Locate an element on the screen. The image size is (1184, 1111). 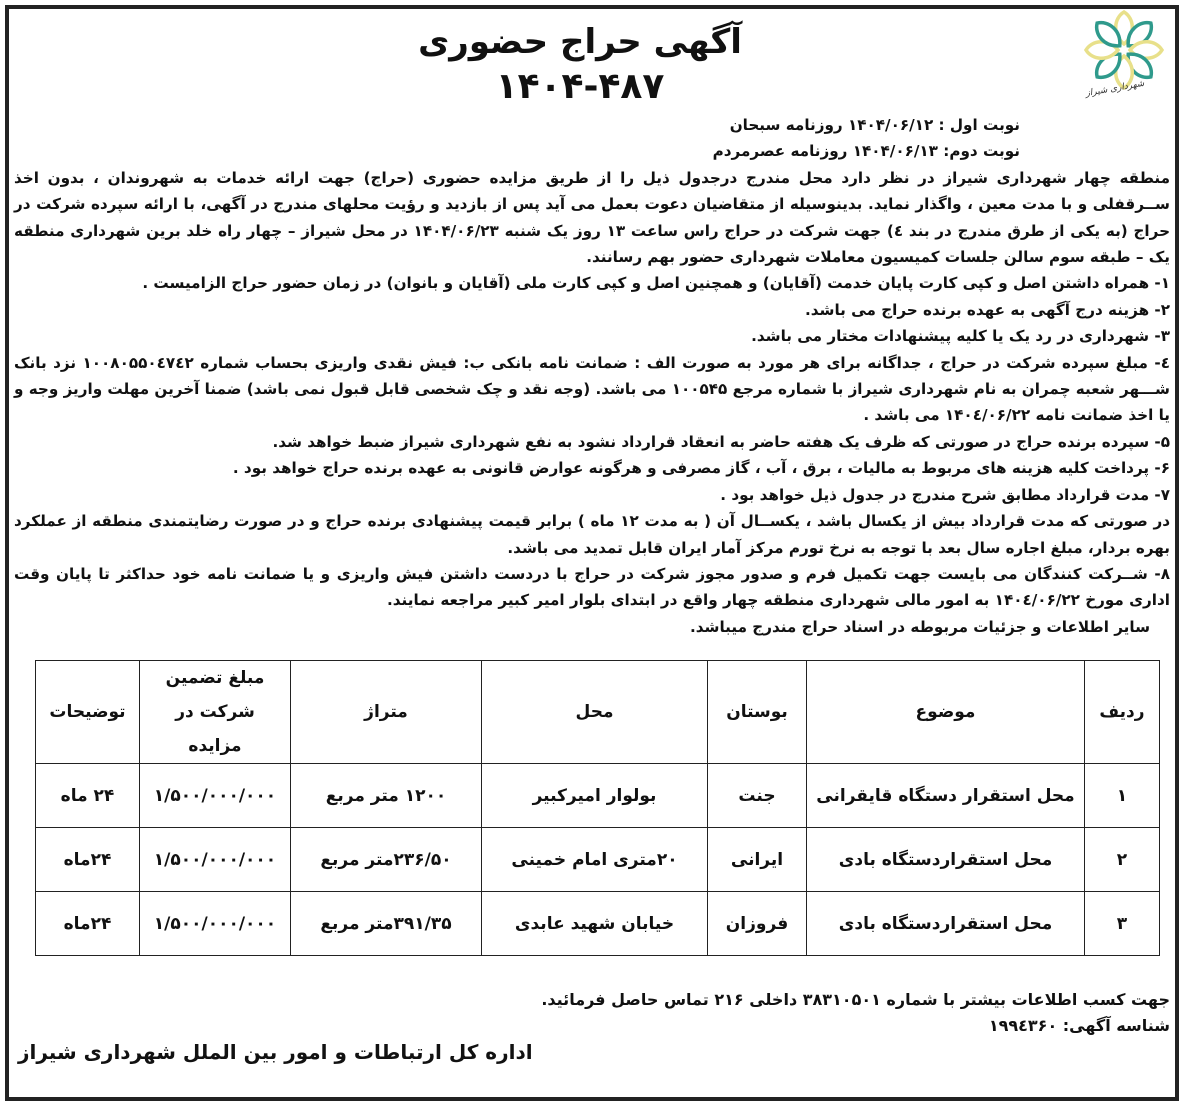
svg-text: شهرداری شیراز is located at coordinates (1115, 89).